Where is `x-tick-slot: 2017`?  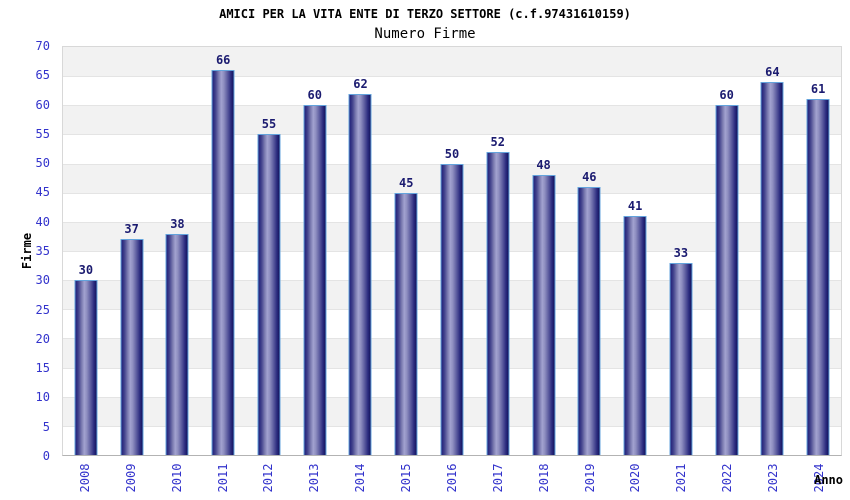
x-tick-slot: 2017 is located at coordinates (498, 478).